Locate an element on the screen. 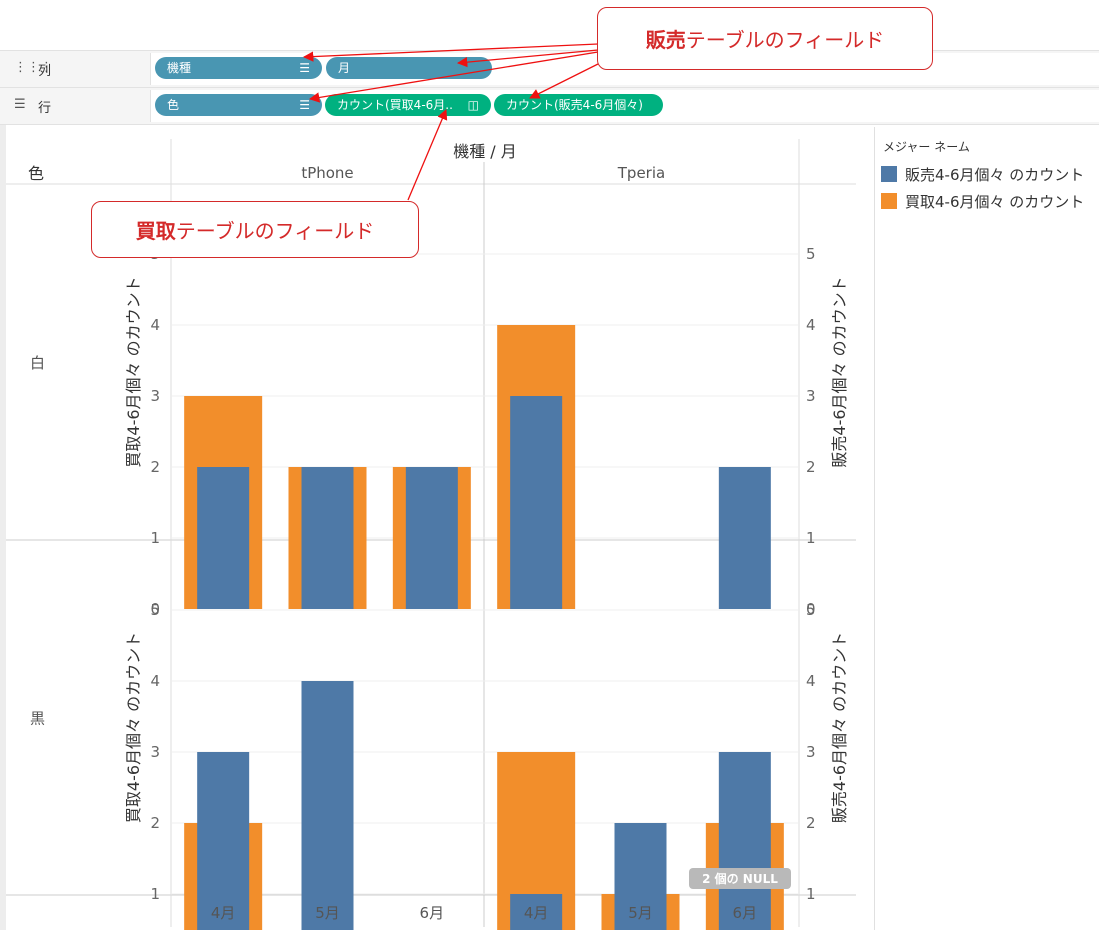 The height and width of the screenshot is (930, 1099). columns-shelf: ⋮⋮⋮ 列 機種 ☰ 月 is located at coordinates (549, 69).